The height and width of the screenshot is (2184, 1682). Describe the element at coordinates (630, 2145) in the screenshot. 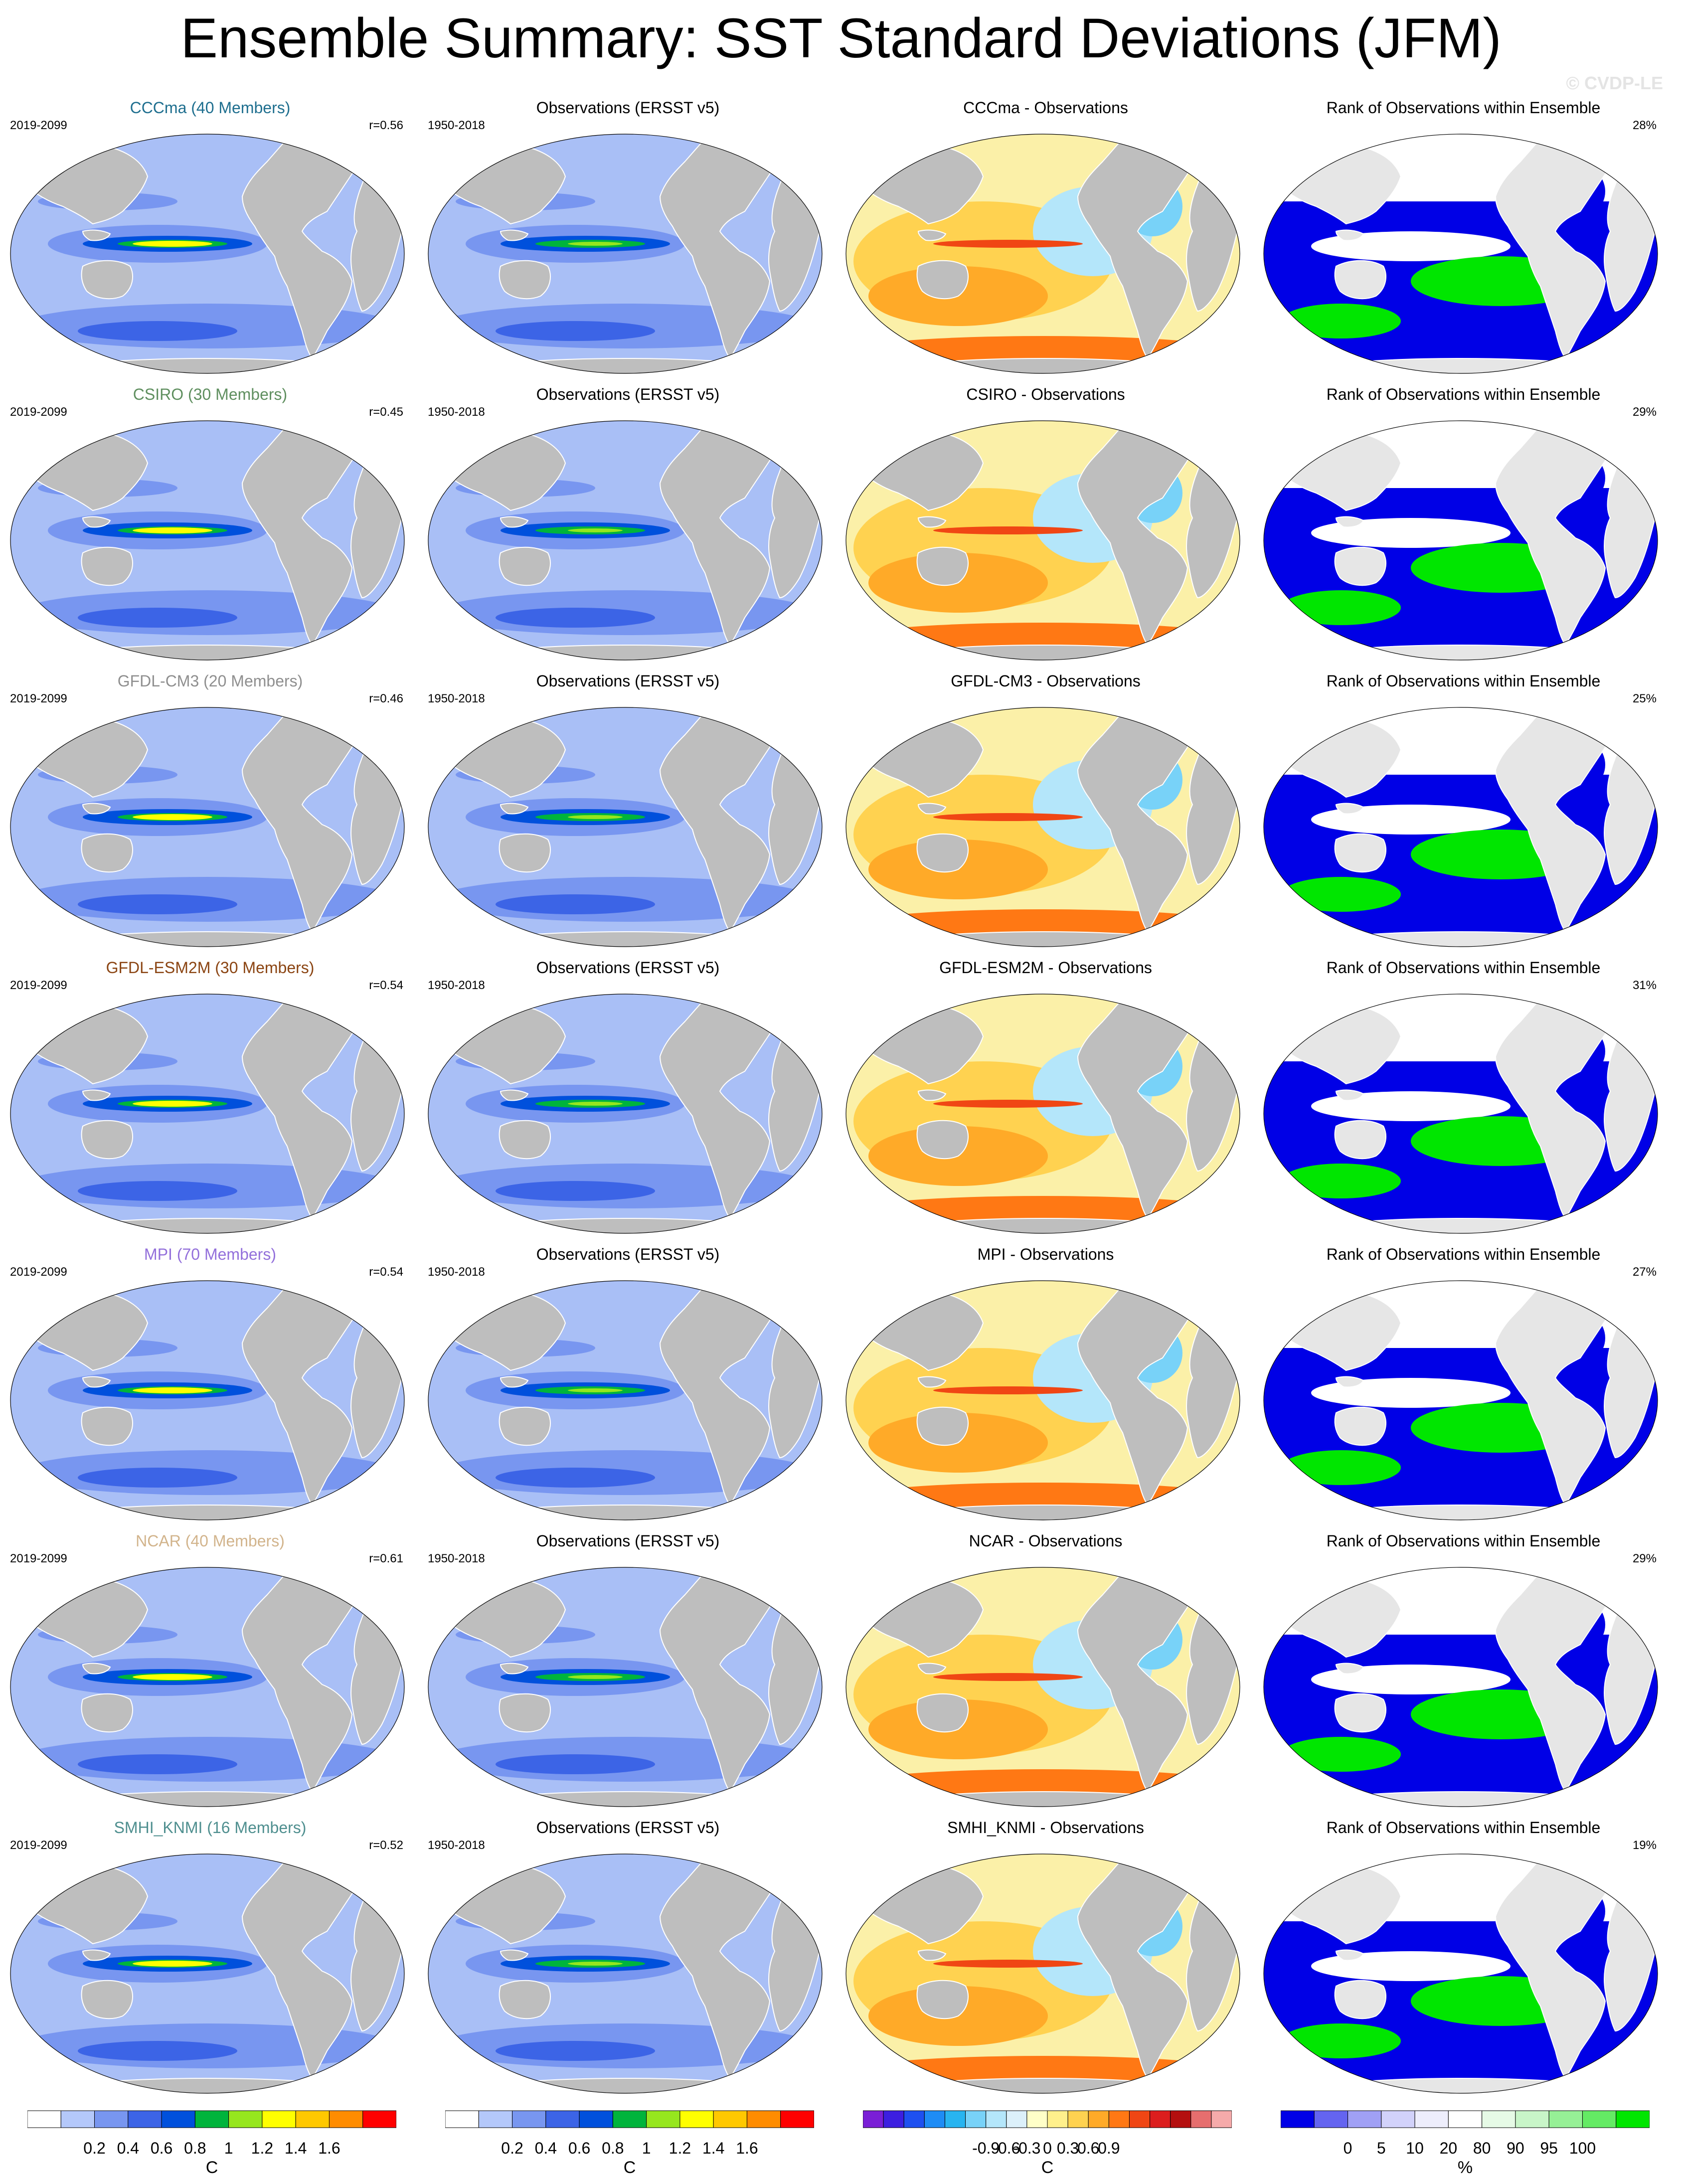

I see `colorbar-obs: 0.2 0.4 0.6 0.8 1 1.2 1.4 1.6 C` at that location.